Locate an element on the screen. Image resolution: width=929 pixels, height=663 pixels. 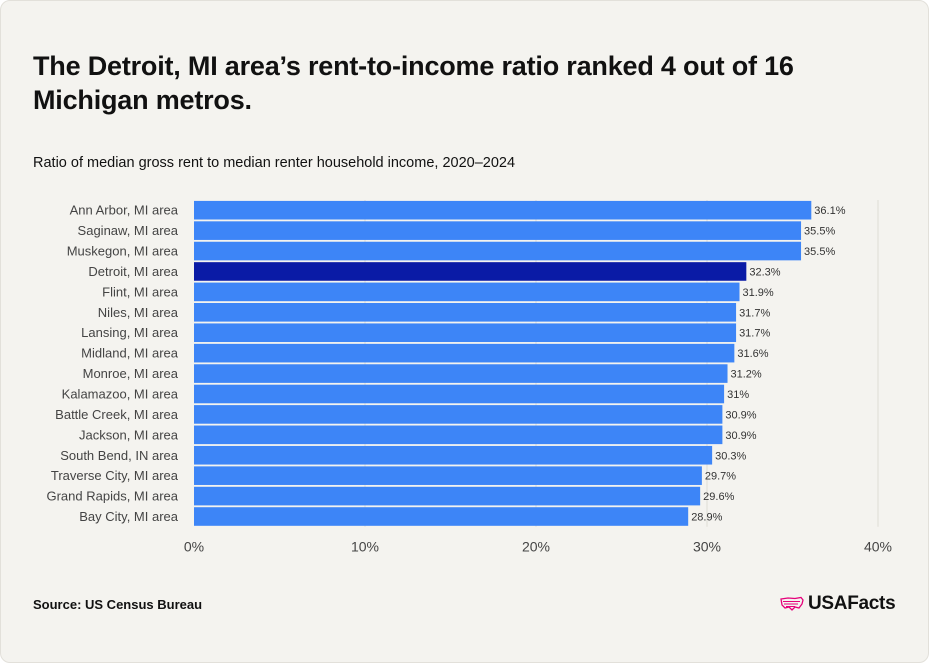
category-label: Lansing, MI area is located at coordinates (130, 332).